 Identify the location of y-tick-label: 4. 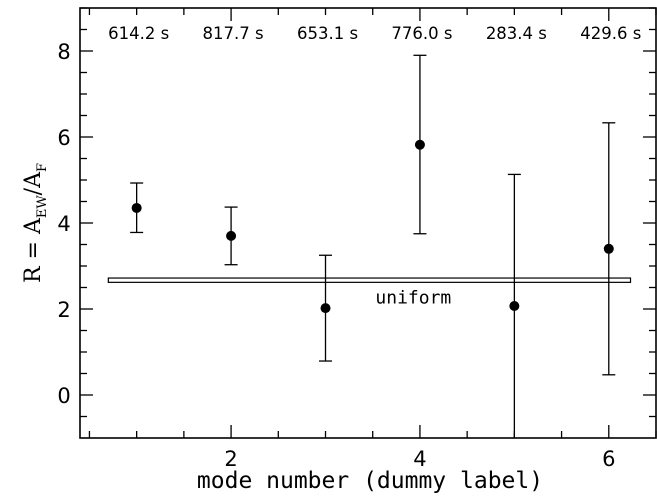
(63, 224).